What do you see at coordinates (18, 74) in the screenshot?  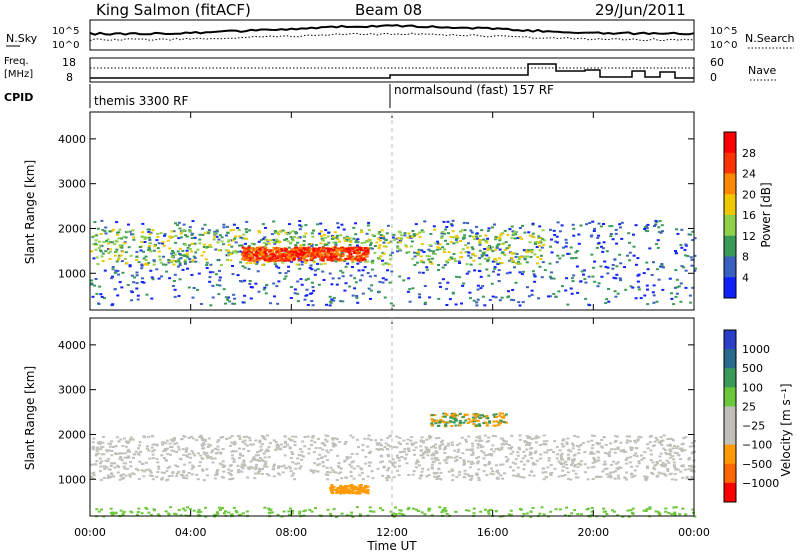 I see `freq-label-line2: [MHz]` at bounding box center [18, 74].